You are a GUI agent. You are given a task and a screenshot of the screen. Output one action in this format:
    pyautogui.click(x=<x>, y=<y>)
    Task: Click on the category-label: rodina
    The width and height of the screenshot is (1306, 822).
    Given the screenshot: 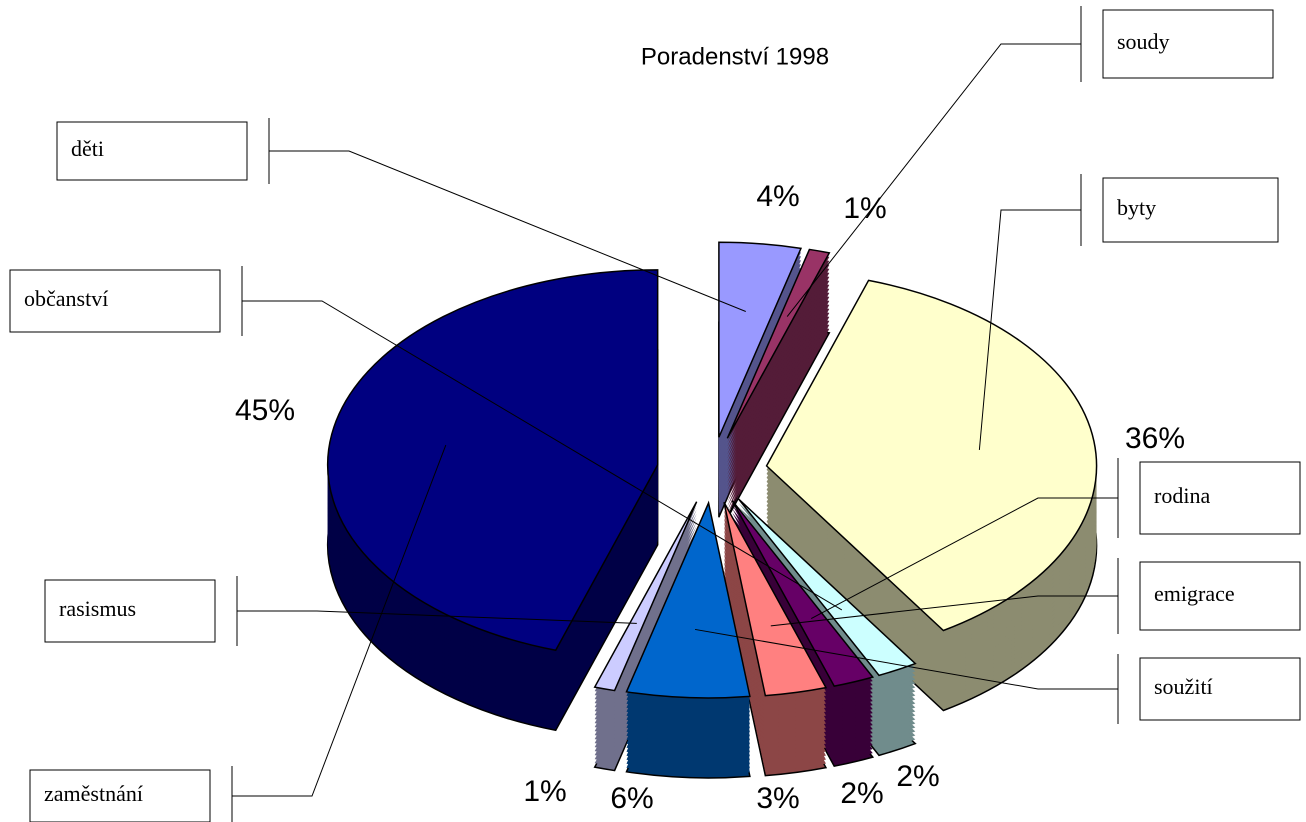 What is the action you would take?
    pyautogui.click(x=1182, y=495)
    